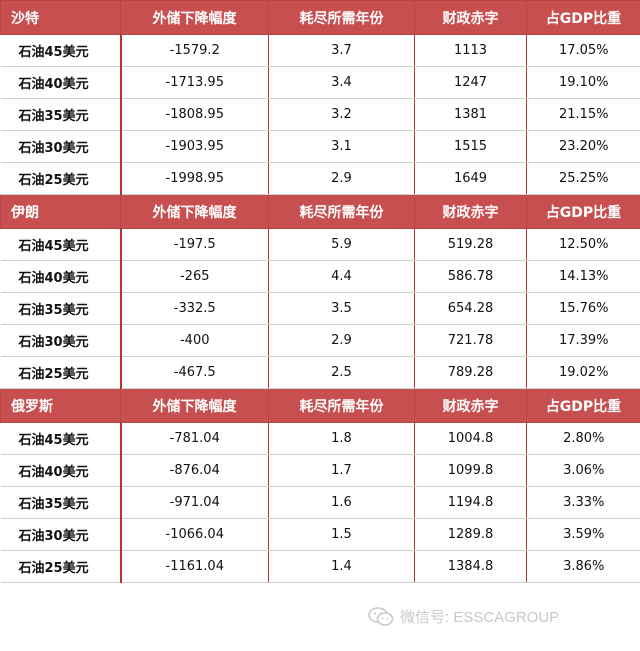  Describe the element at coordinates (194, 244) in the screenshot. I see `cell-decline: -197.5` at that location.